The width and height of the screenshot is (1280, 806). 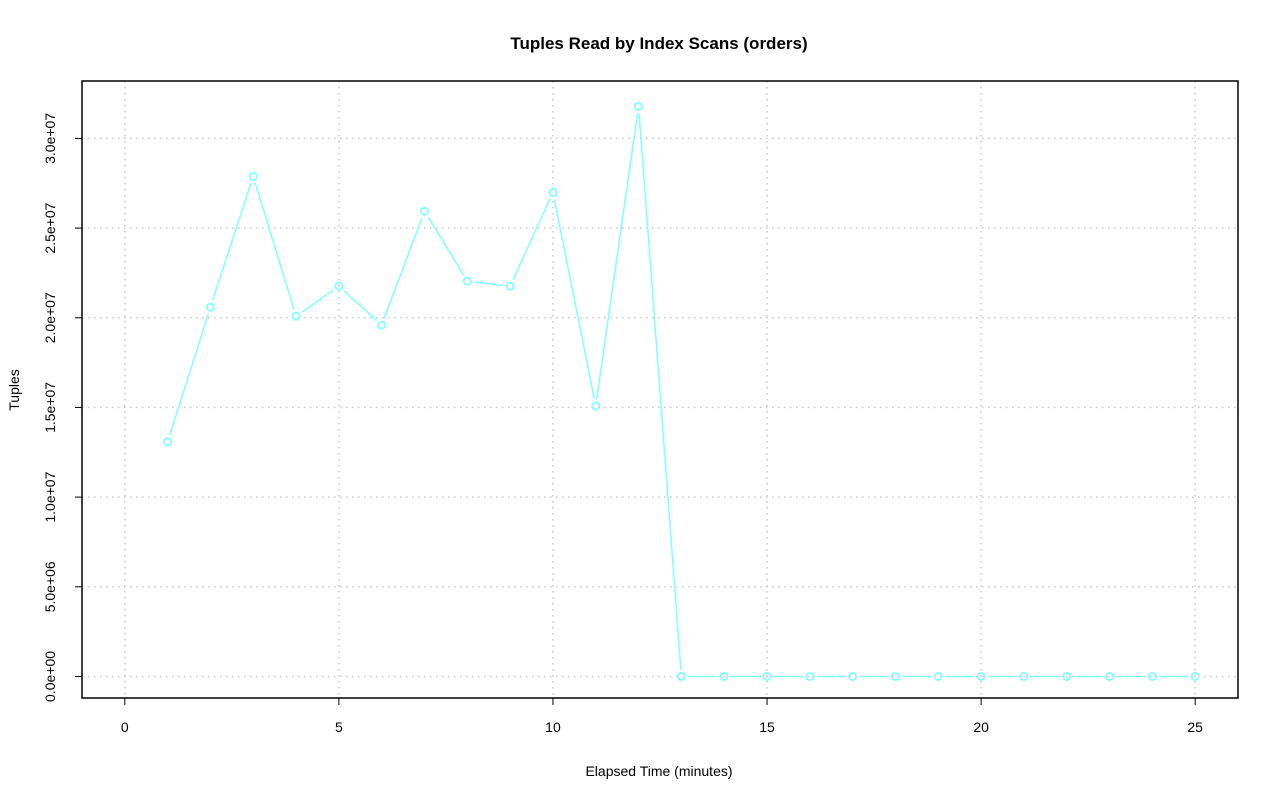 What do you see at coordinates (50, 138) in the screenshot?
I see `y-tick-label: 3.0e+07` at bounding box center [50, 138].